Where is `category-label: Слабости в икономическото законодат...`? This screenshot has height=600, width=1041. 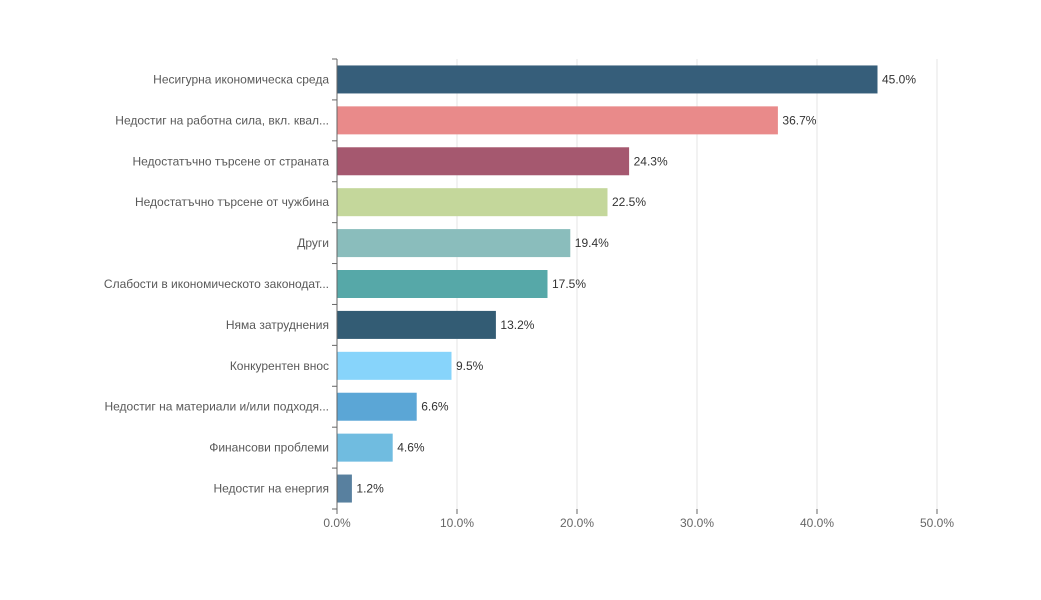
category-label: Слабости в икономическото законодат... is located at coordinates (216, 284).